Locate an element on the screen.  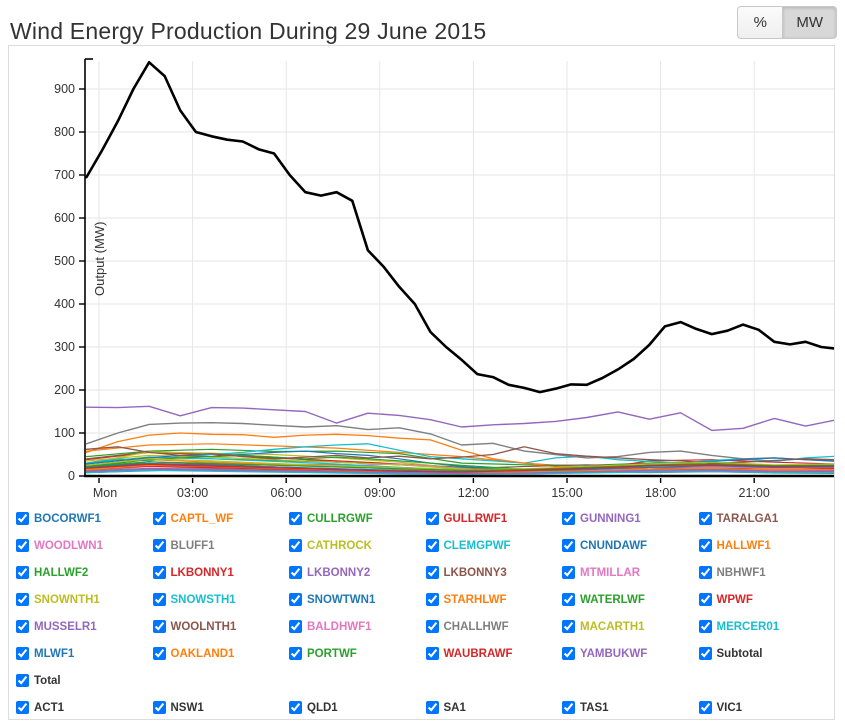
legend-item-qld1: QLD1 is located at coordinates (354, 707).